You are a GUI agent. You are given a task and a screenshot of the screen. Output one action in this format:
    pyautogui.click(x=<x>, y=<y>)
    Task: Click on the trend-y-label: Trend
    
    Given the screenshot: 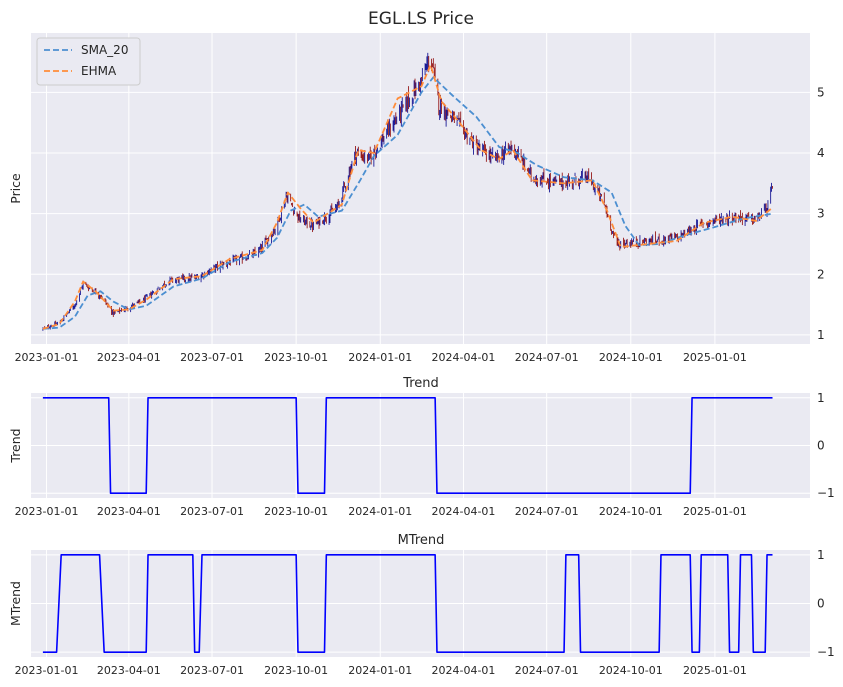 What is the action you would take?
    pyautogui.click(x=15, y=445)
    